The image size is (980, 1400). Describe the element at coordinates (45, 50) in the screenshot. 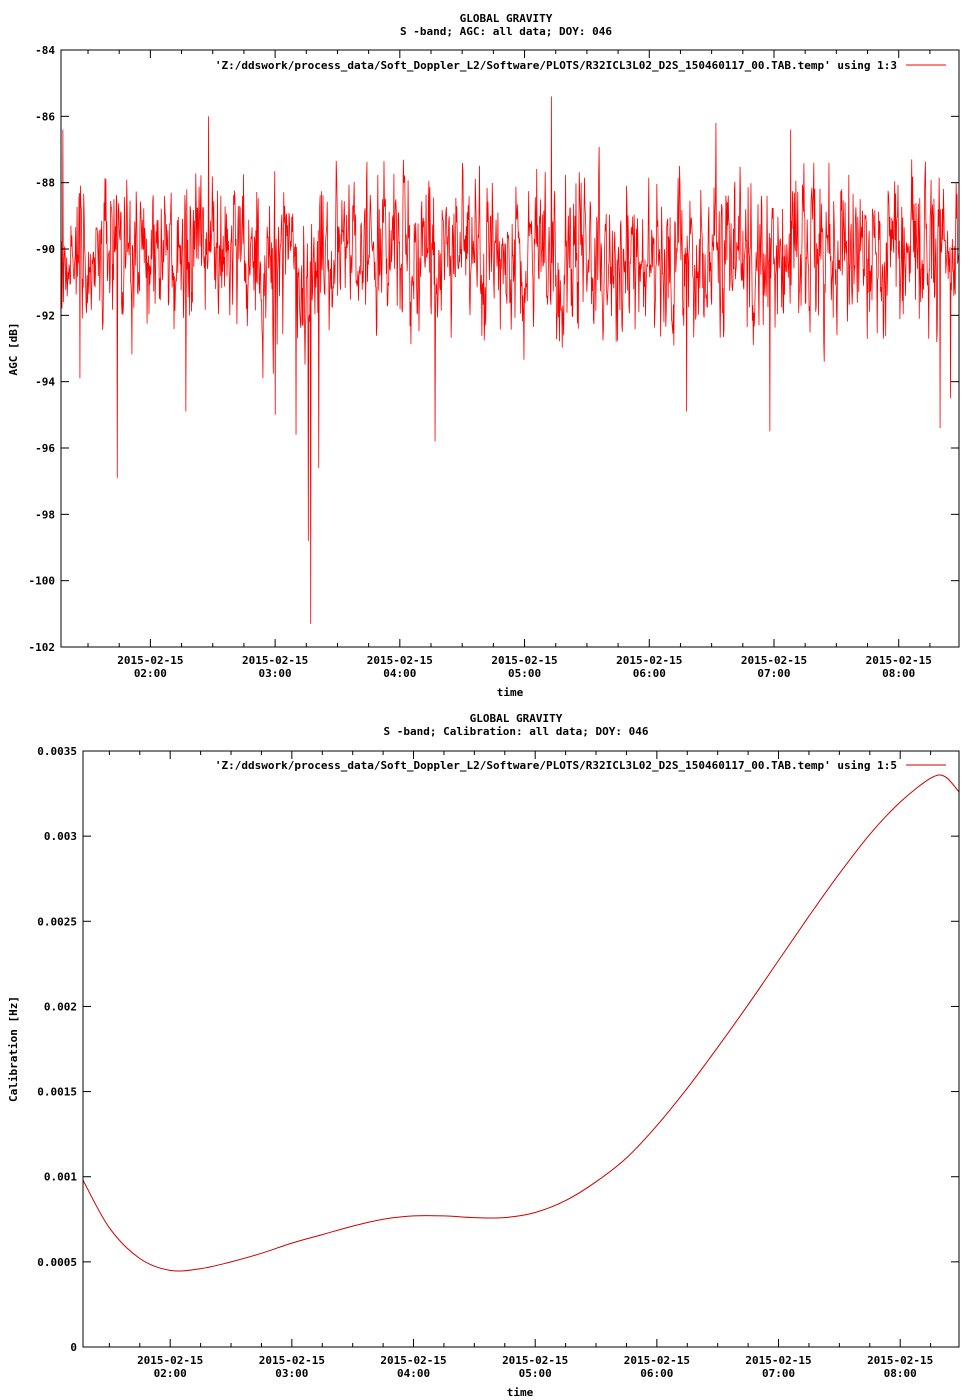

I see `agc-y-tick-label: -84` at that location.